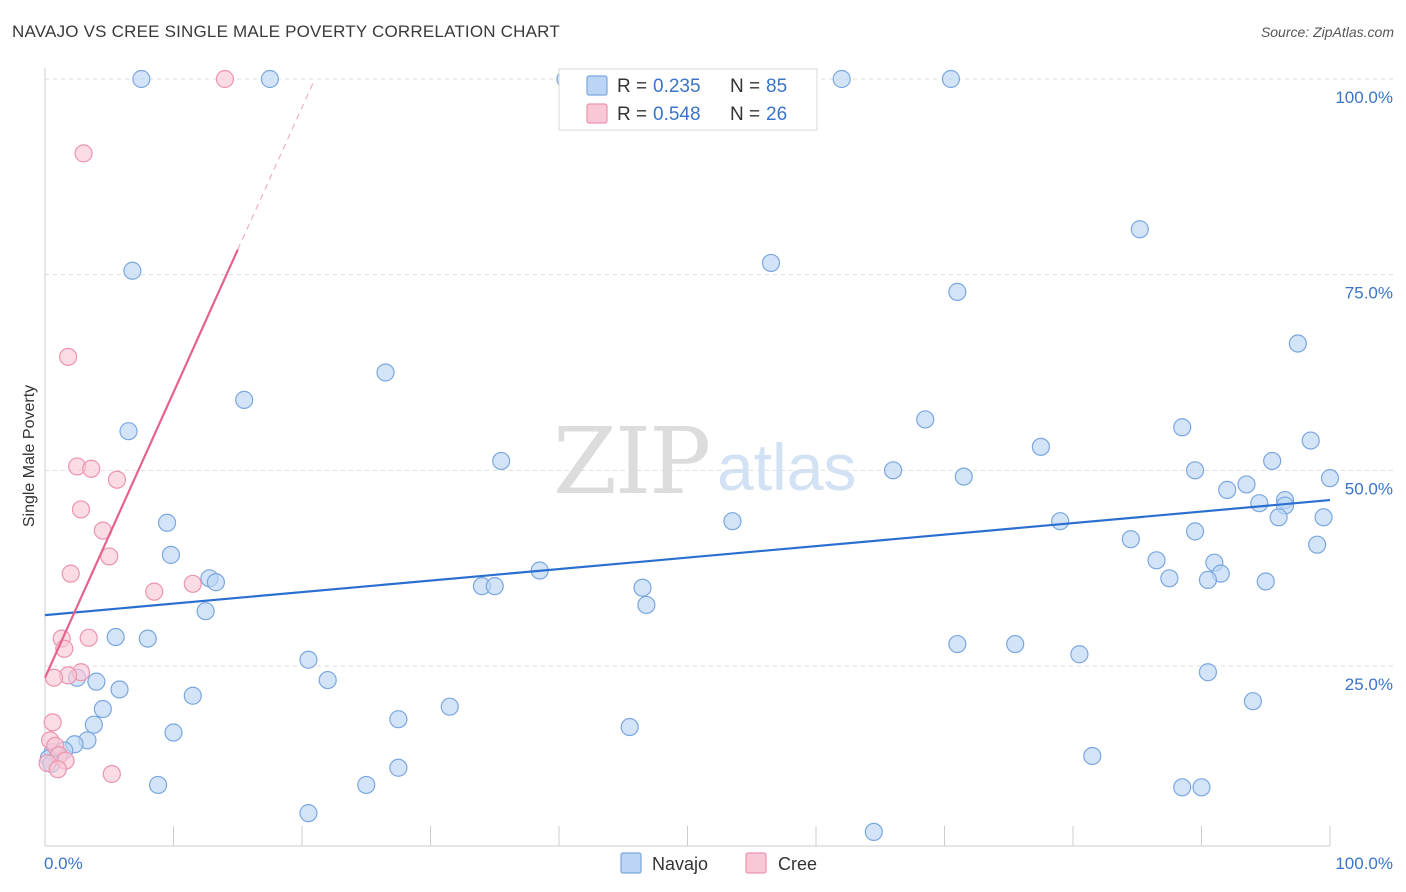 Image resolution: width=1406 pixels, height=892 pixels. I want to click on legend-n-label-navajo: N =, so click(745, 86).